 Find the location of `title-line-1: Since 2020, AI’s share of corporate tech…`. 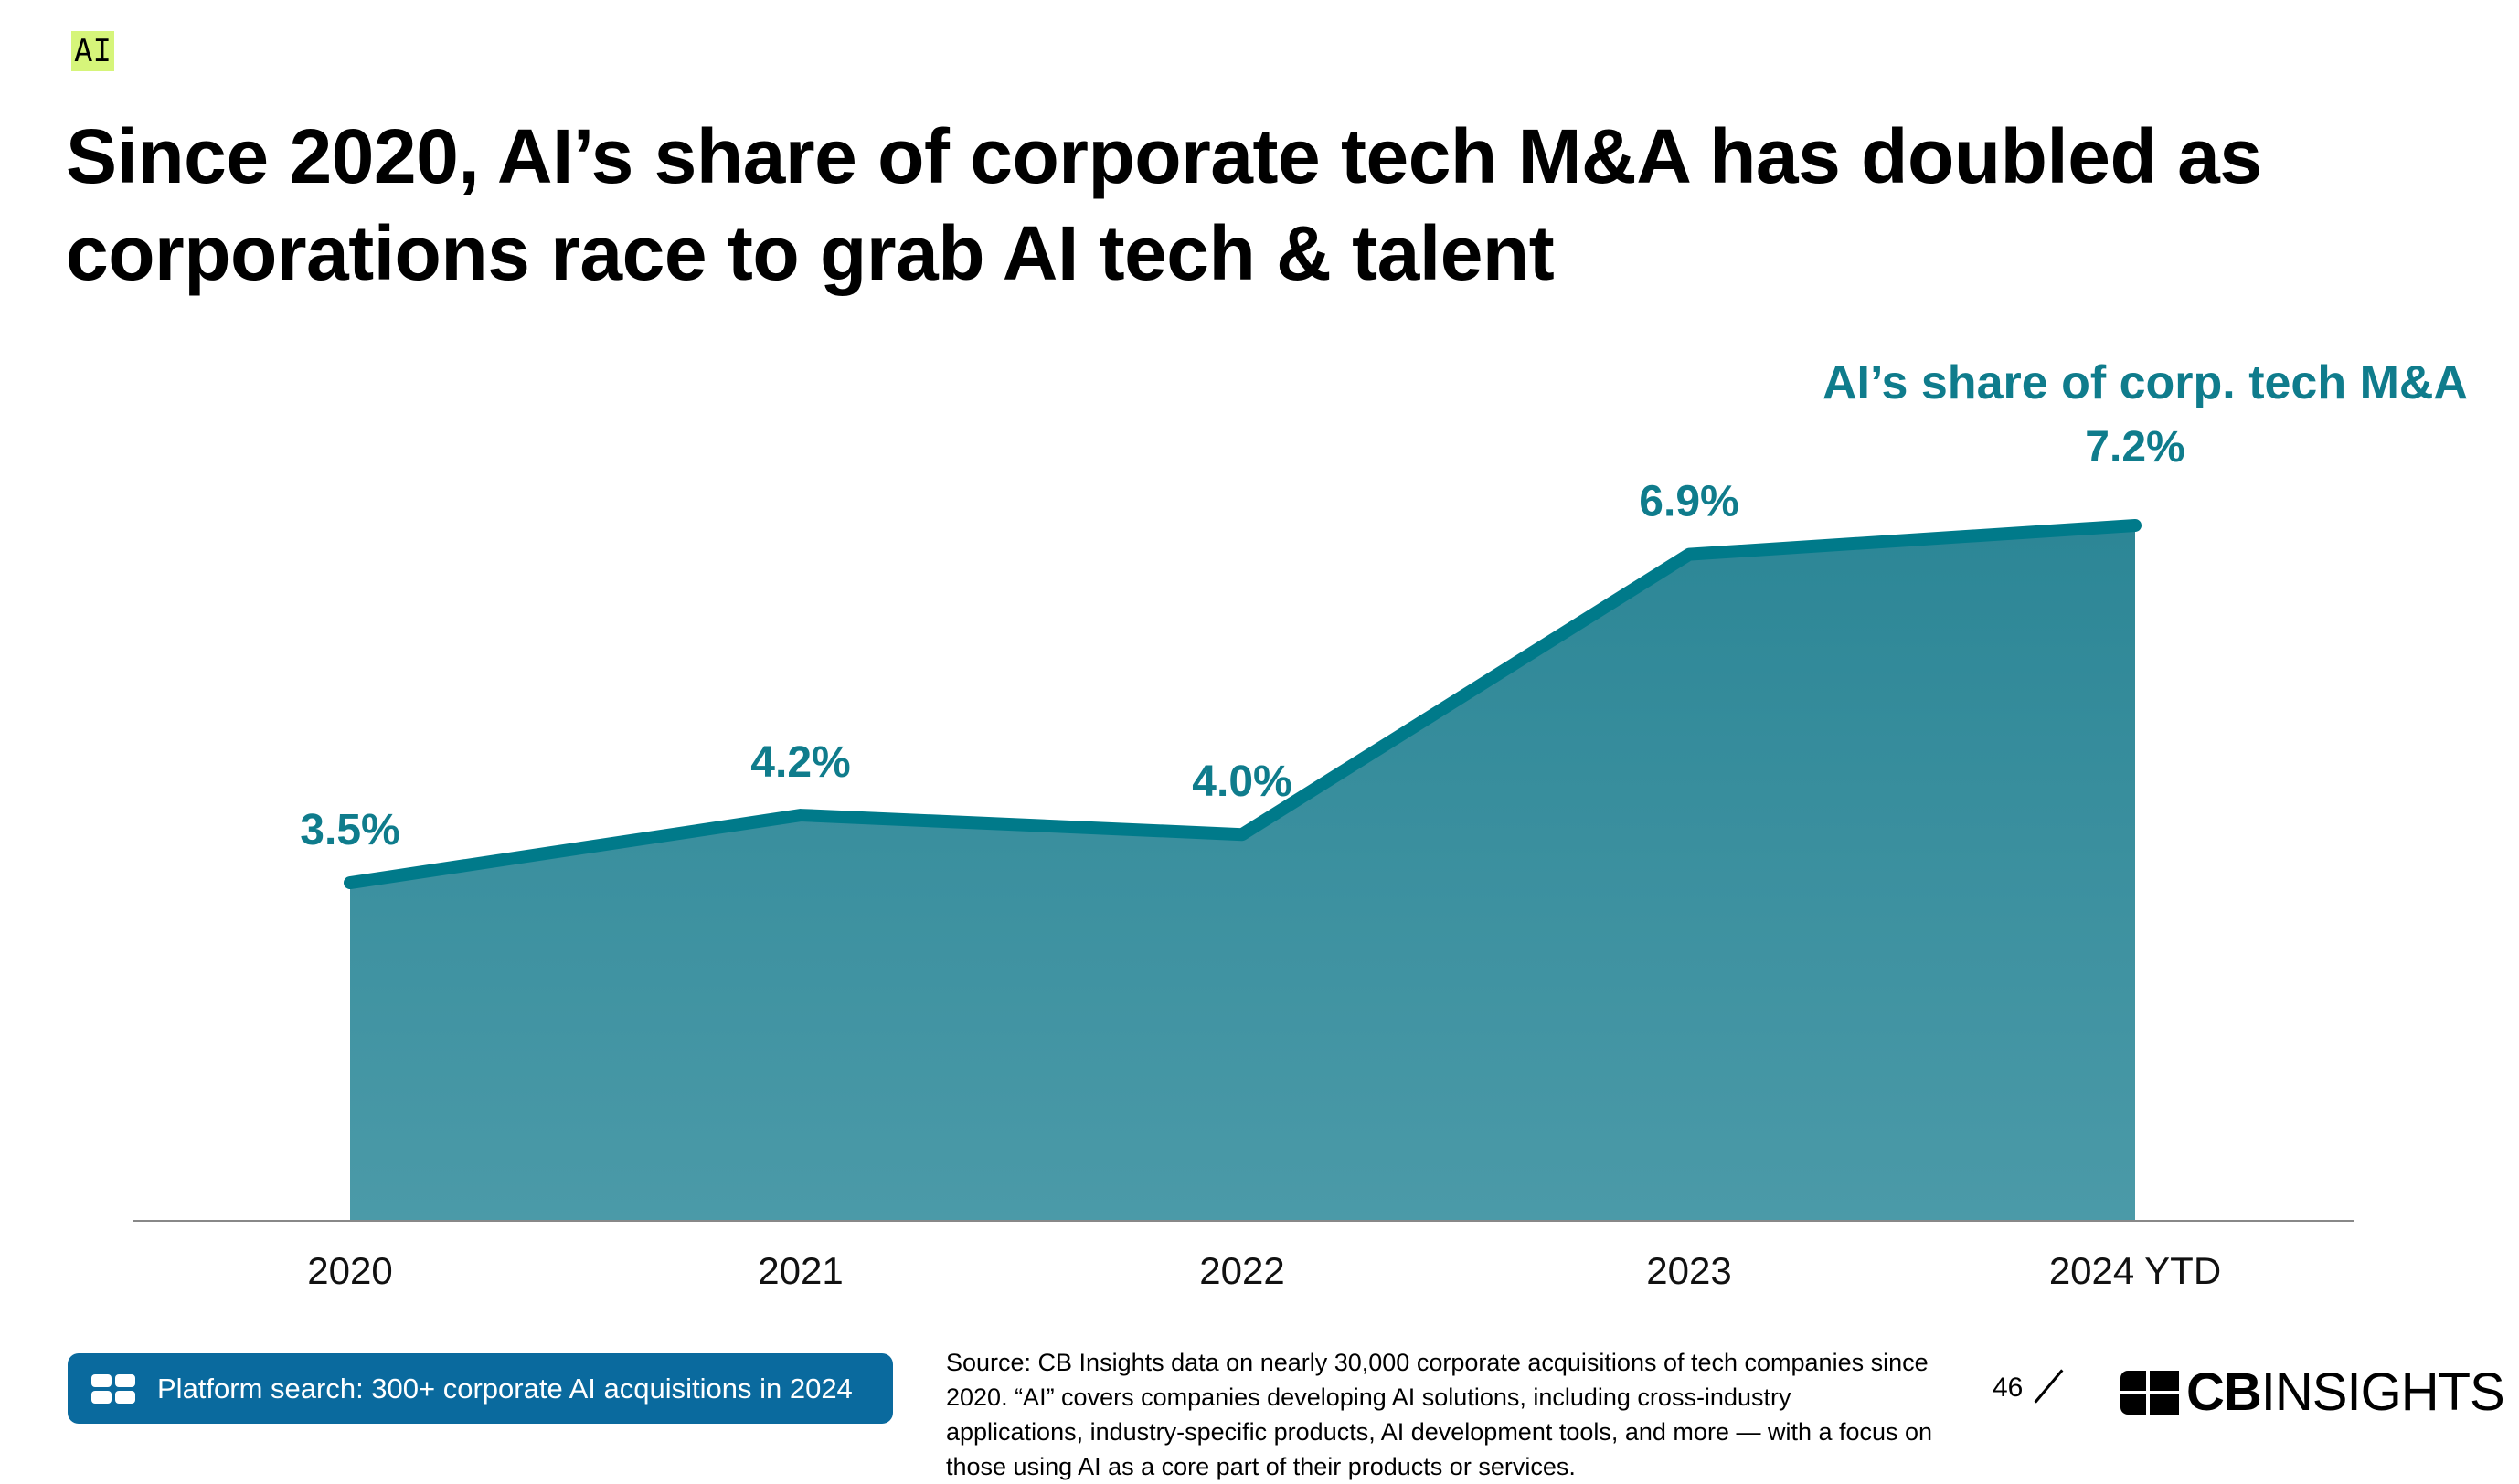

title-line-1: Since 2020, AI’s share of corporate tech… is located at coordinates (1164, 156).